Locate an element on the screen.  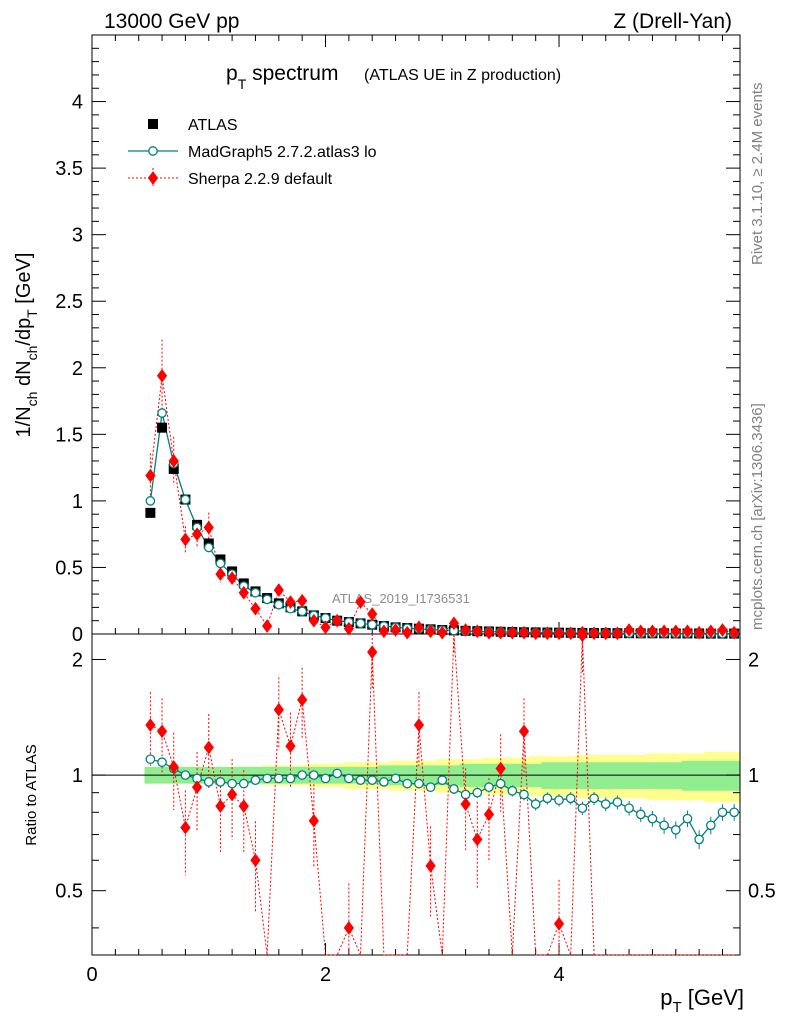
ylabel-part: /dp is located at coordinates (24, 332).